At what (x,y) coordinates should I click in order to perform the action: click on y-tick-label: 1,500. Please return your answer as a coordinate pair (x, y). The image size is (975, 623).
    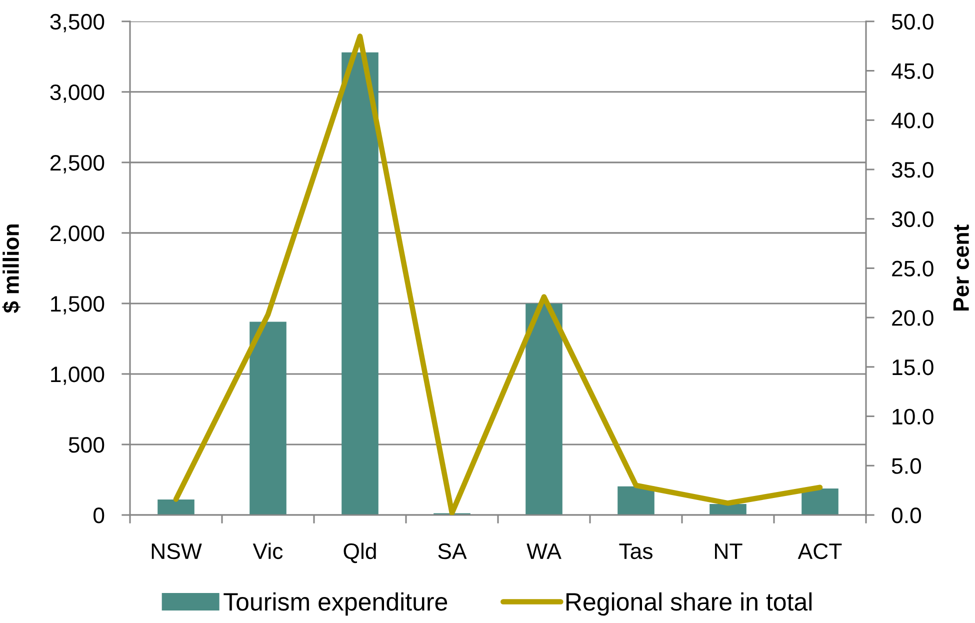
    Looking at the image, I should click on (77, 305).